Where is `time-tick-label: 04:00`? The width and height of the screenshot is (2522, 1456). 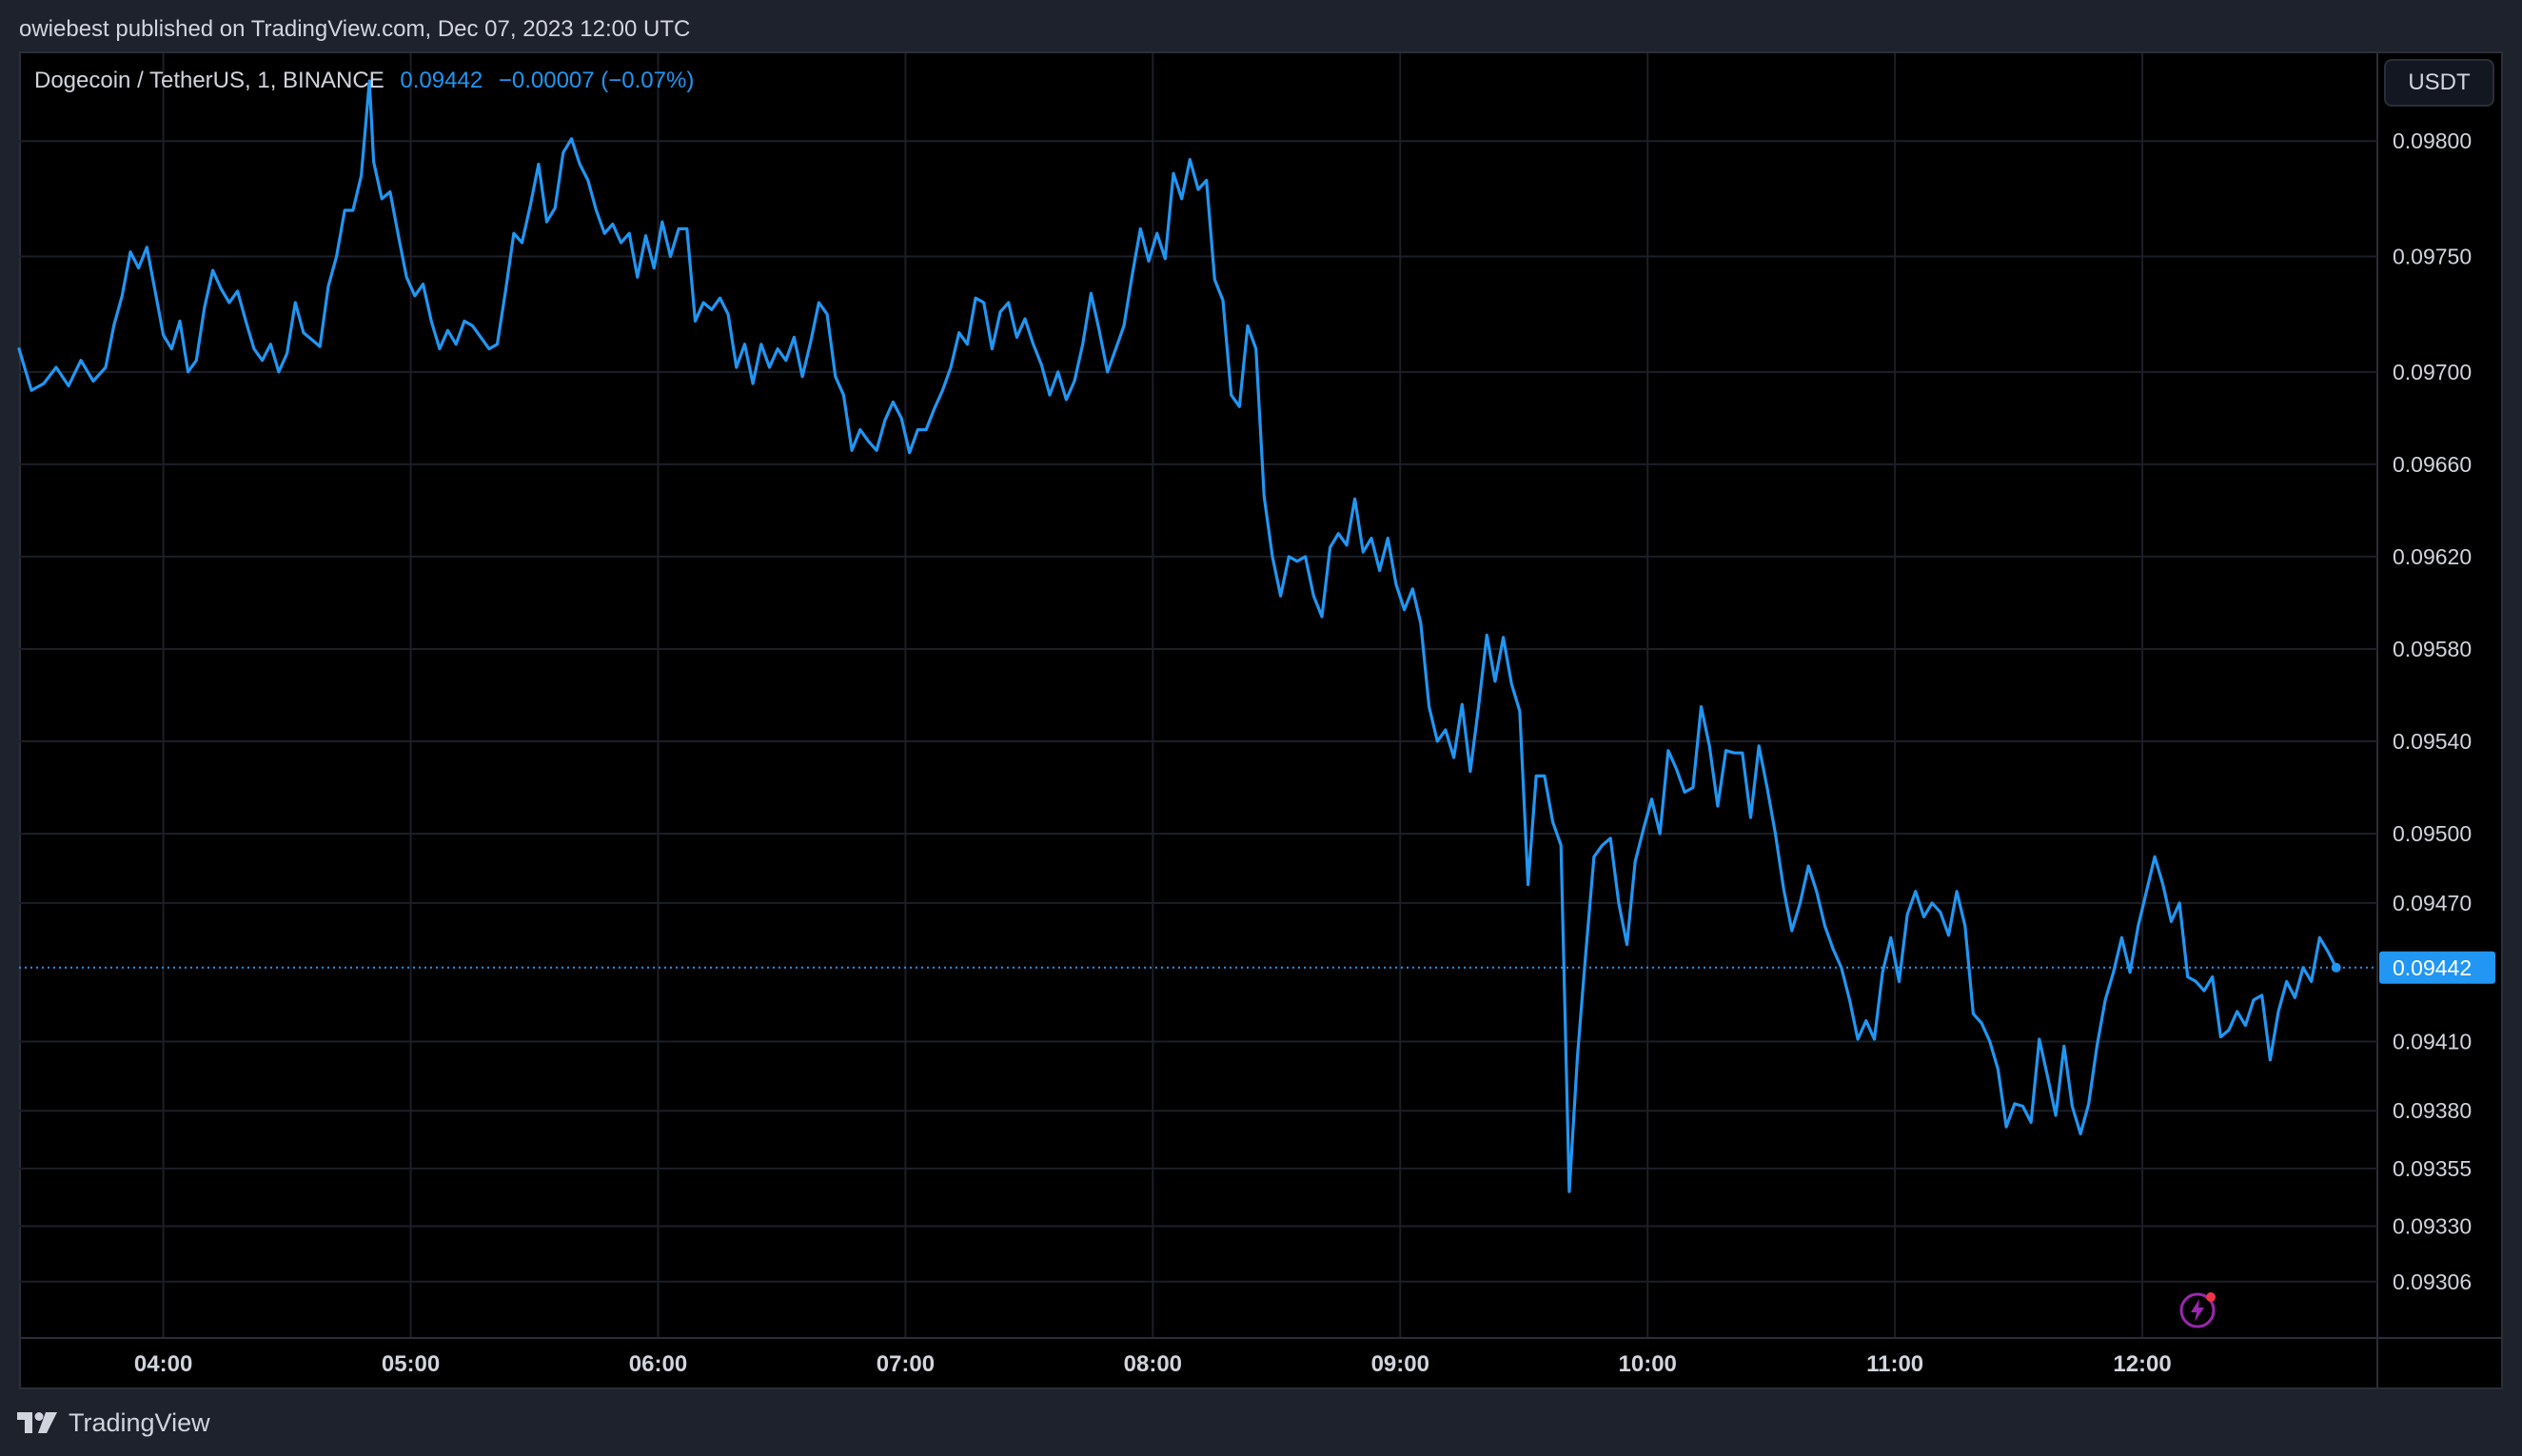 time-tick-label: 04:00 is located at coordinates (163, 1364).